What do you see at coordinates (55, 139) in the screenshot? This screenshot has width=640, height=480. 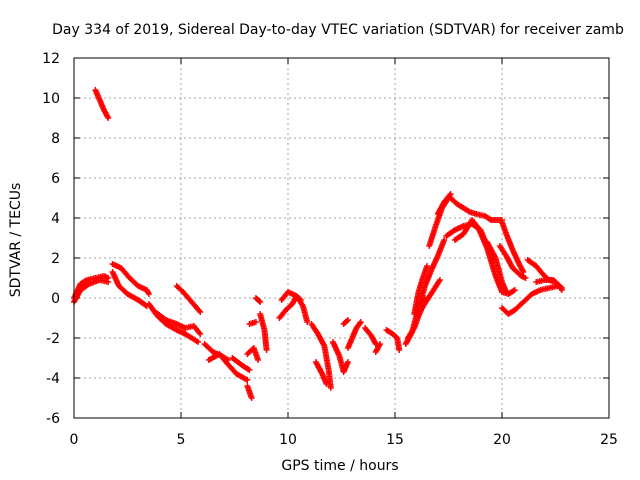 I see `y-tick-label: 8` at bounding box center [55, 139].